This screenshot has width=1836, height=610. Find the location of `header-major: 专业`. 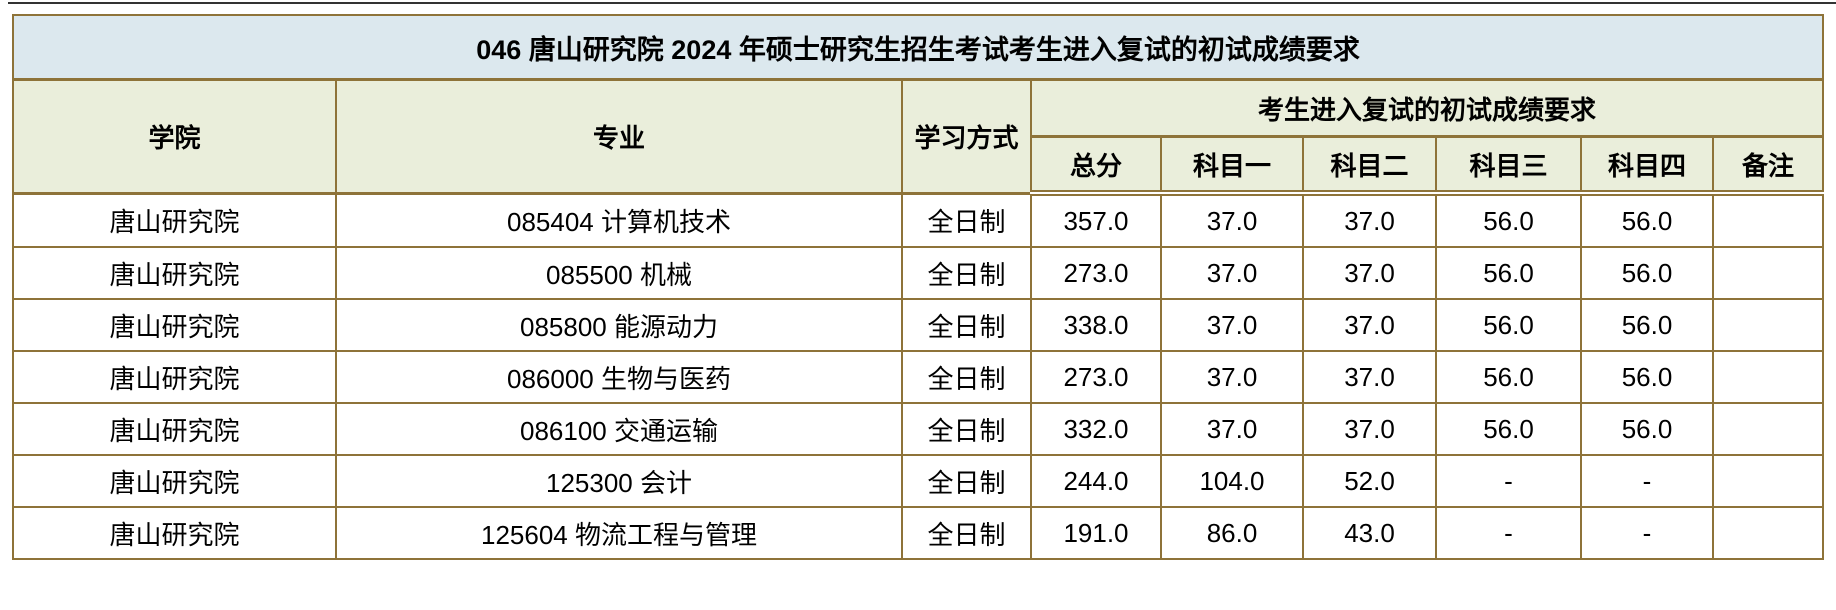

header-major: 专业 is located at coordinates (619, 136).